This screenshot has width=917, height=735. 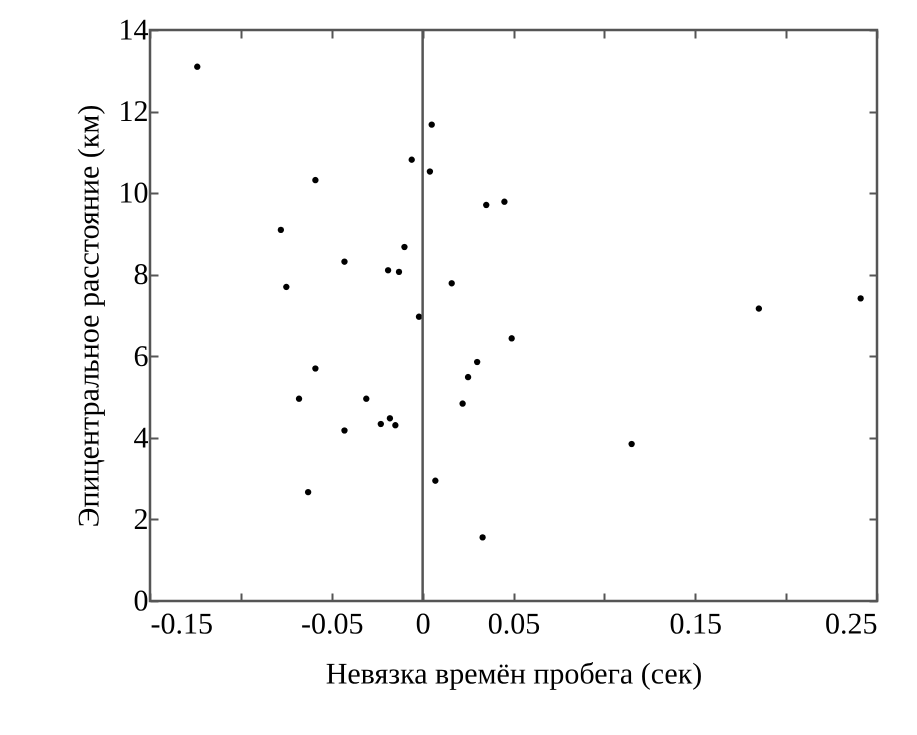 What do you see at coordinates (133, 193) in the screenshot?
I see `y-tick-label: 10` at bounding box center [133, 193].